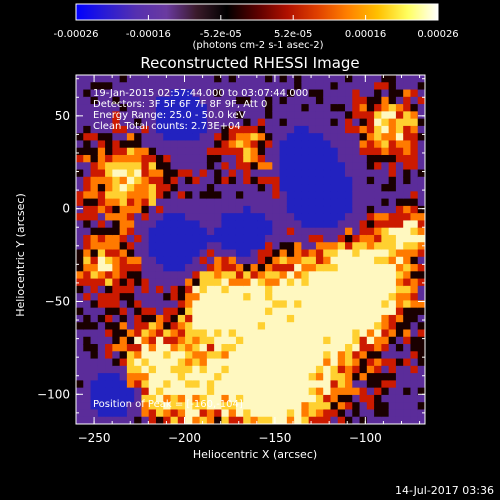 The height and width of the screenshot is (500, 500). Describe the element at coordinates (365, 34) in the screenshot. I see `colorbar-tick-label: 0.00016` at that location.